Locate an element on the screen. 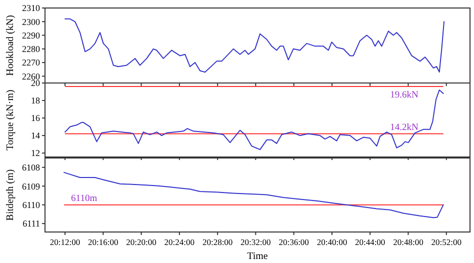 This screenshot has height=263, width=474. y-tick-label: 2290 is located at coordinates (31, 35).